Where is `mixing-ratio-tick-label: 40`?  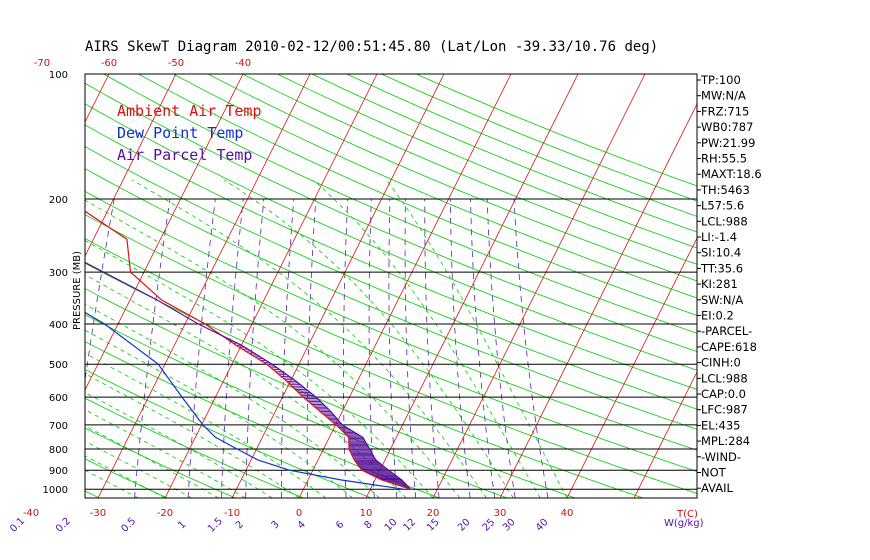 mixing-ratio-tick-label: 40 is located at coordinates (542, 525).